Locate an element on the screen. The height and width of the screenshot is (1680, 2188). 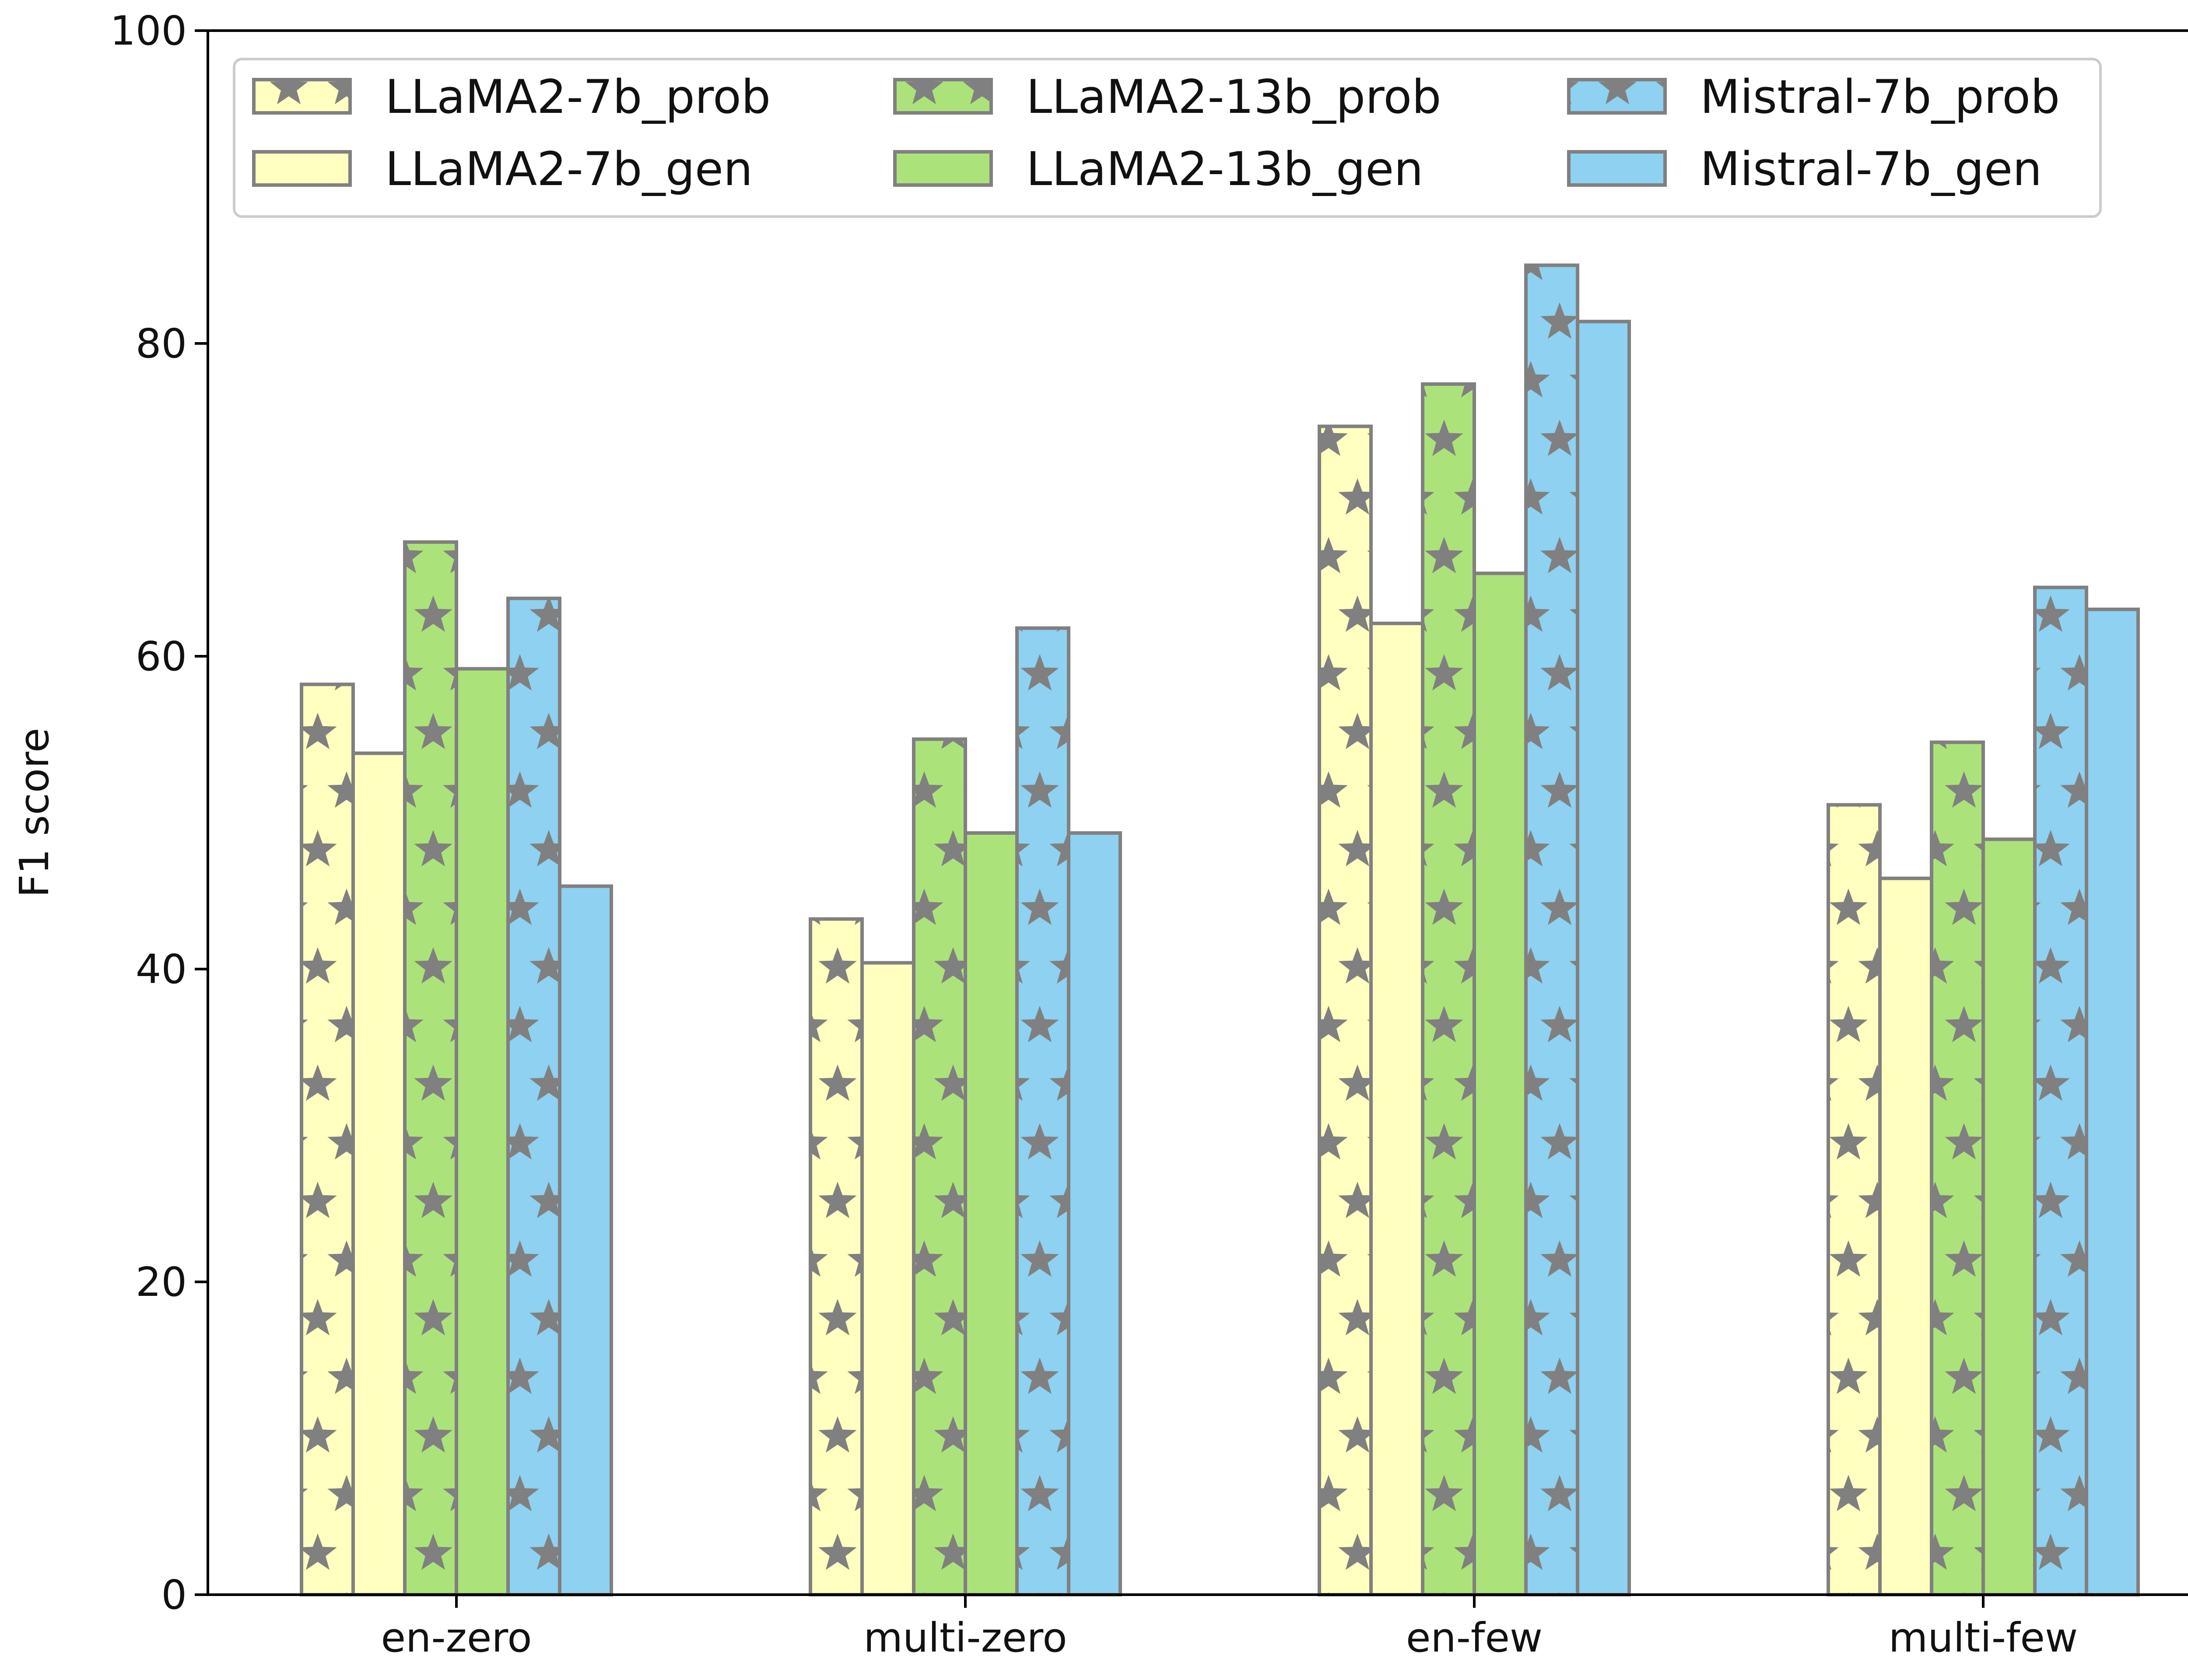
legend-label-llama2-13b-prob: LLaMA2-13b_prob is located at coordinates (1233, 97).